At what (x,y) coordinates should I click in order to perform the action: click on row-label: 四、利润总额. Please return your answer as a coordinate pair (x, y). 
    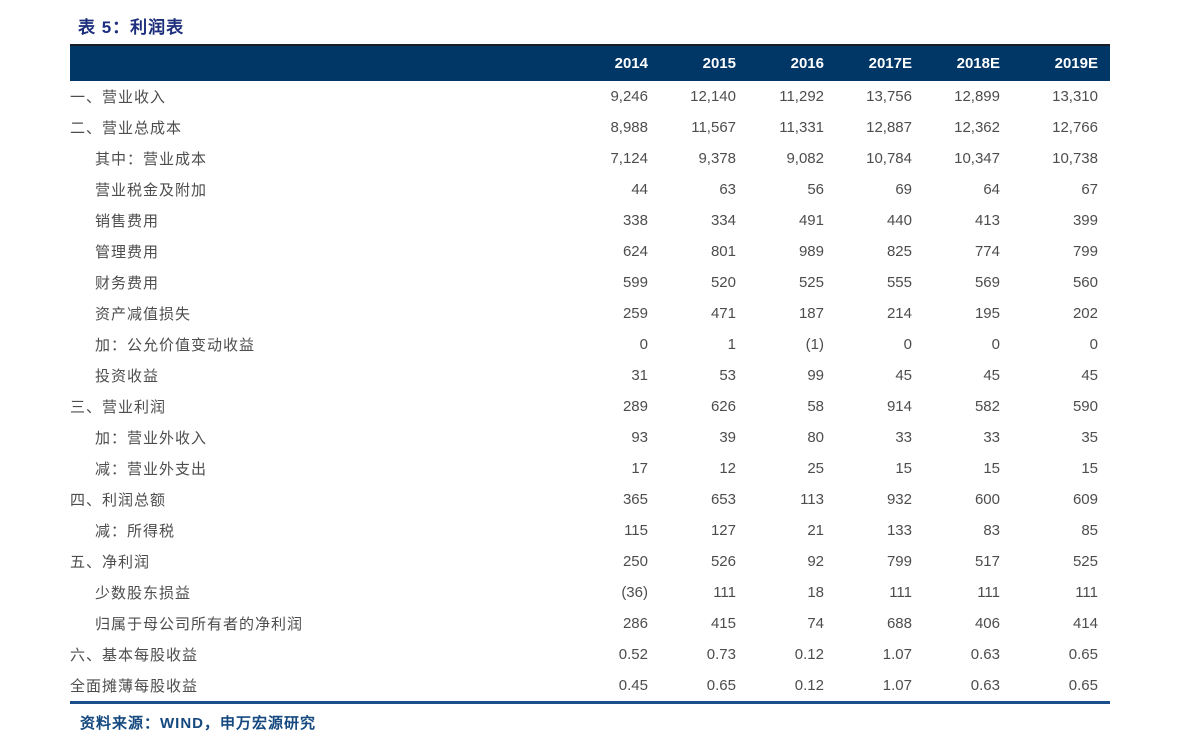
    Looking at the image, I should click on (118, 500).